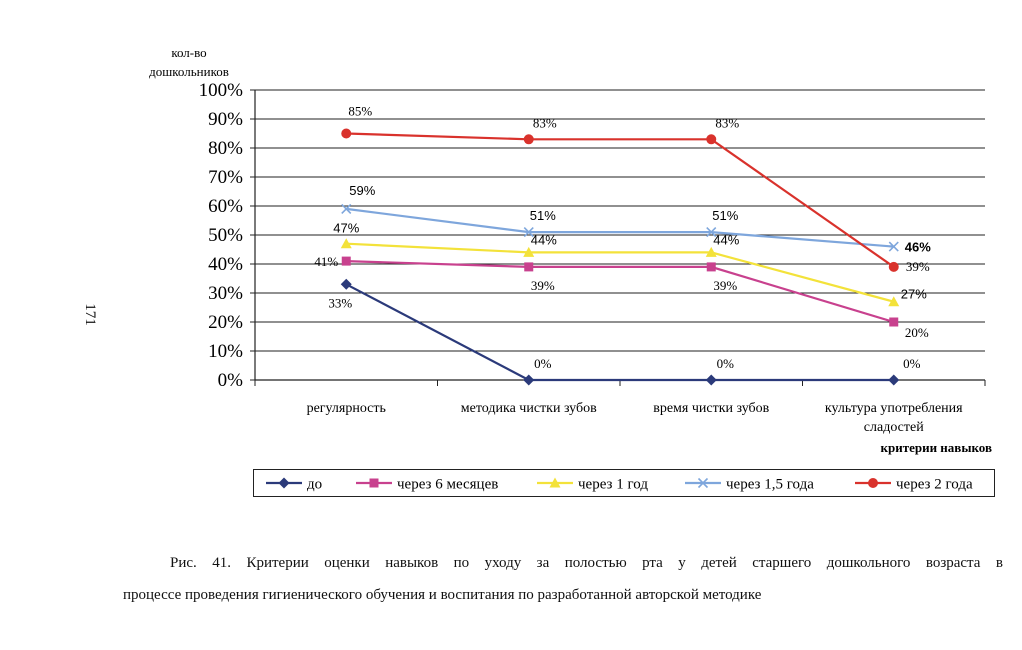  What do you see at coordinates (340, 302) in the screenshot?
I see `data-label: 33%` at bounding box center [340, 302].